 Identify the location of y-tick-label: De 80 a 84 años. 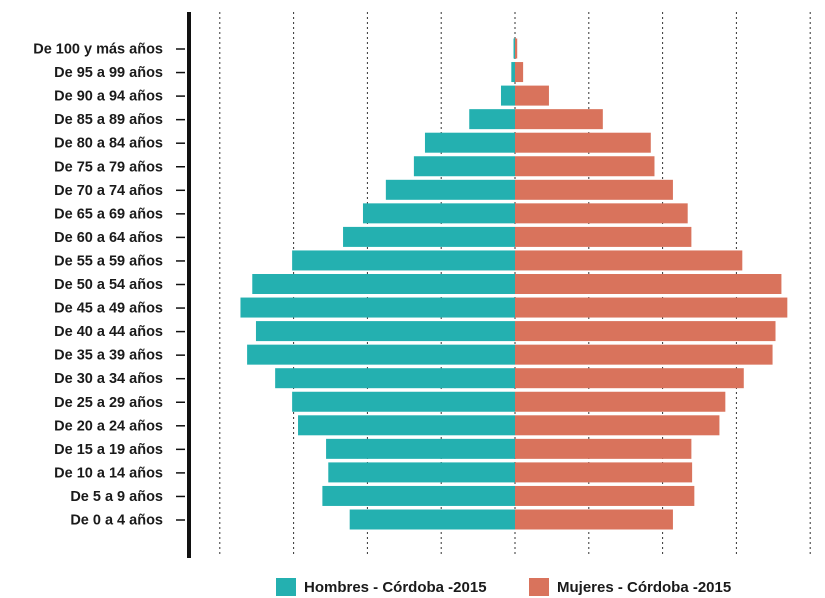
(108, 144).